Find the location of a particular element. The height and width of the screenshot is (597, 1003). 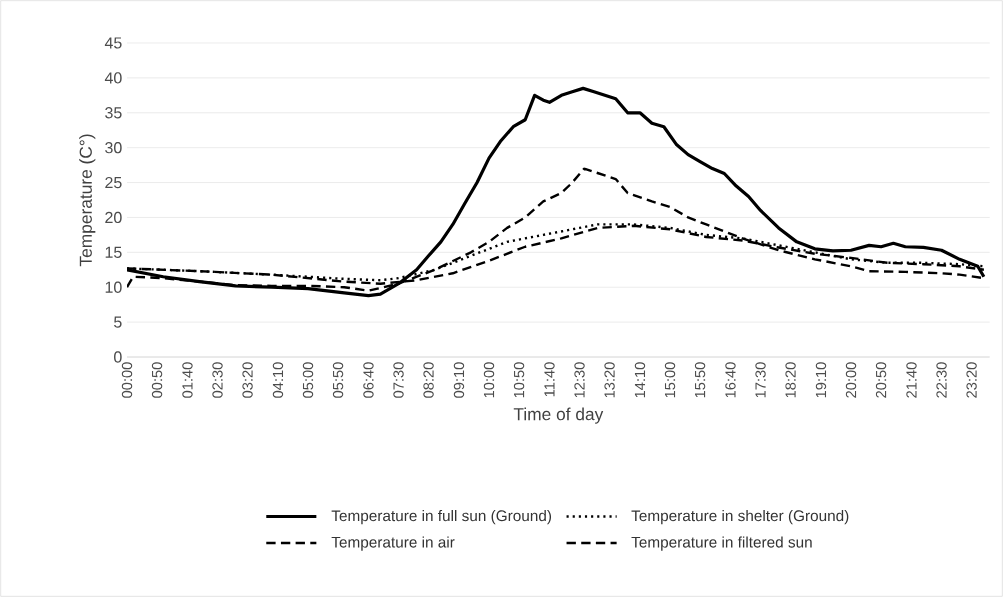

y-tick-label: 5 is located at coordinates (118, 322).